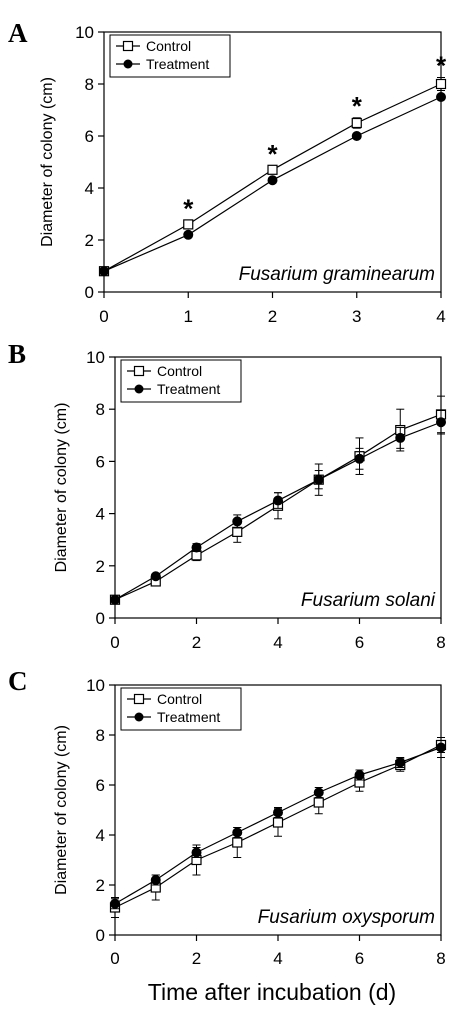  Describe the element at coordinates (337, 274) in the screenshot. I see `species-annotation: Fusarium graminearum` at that location.